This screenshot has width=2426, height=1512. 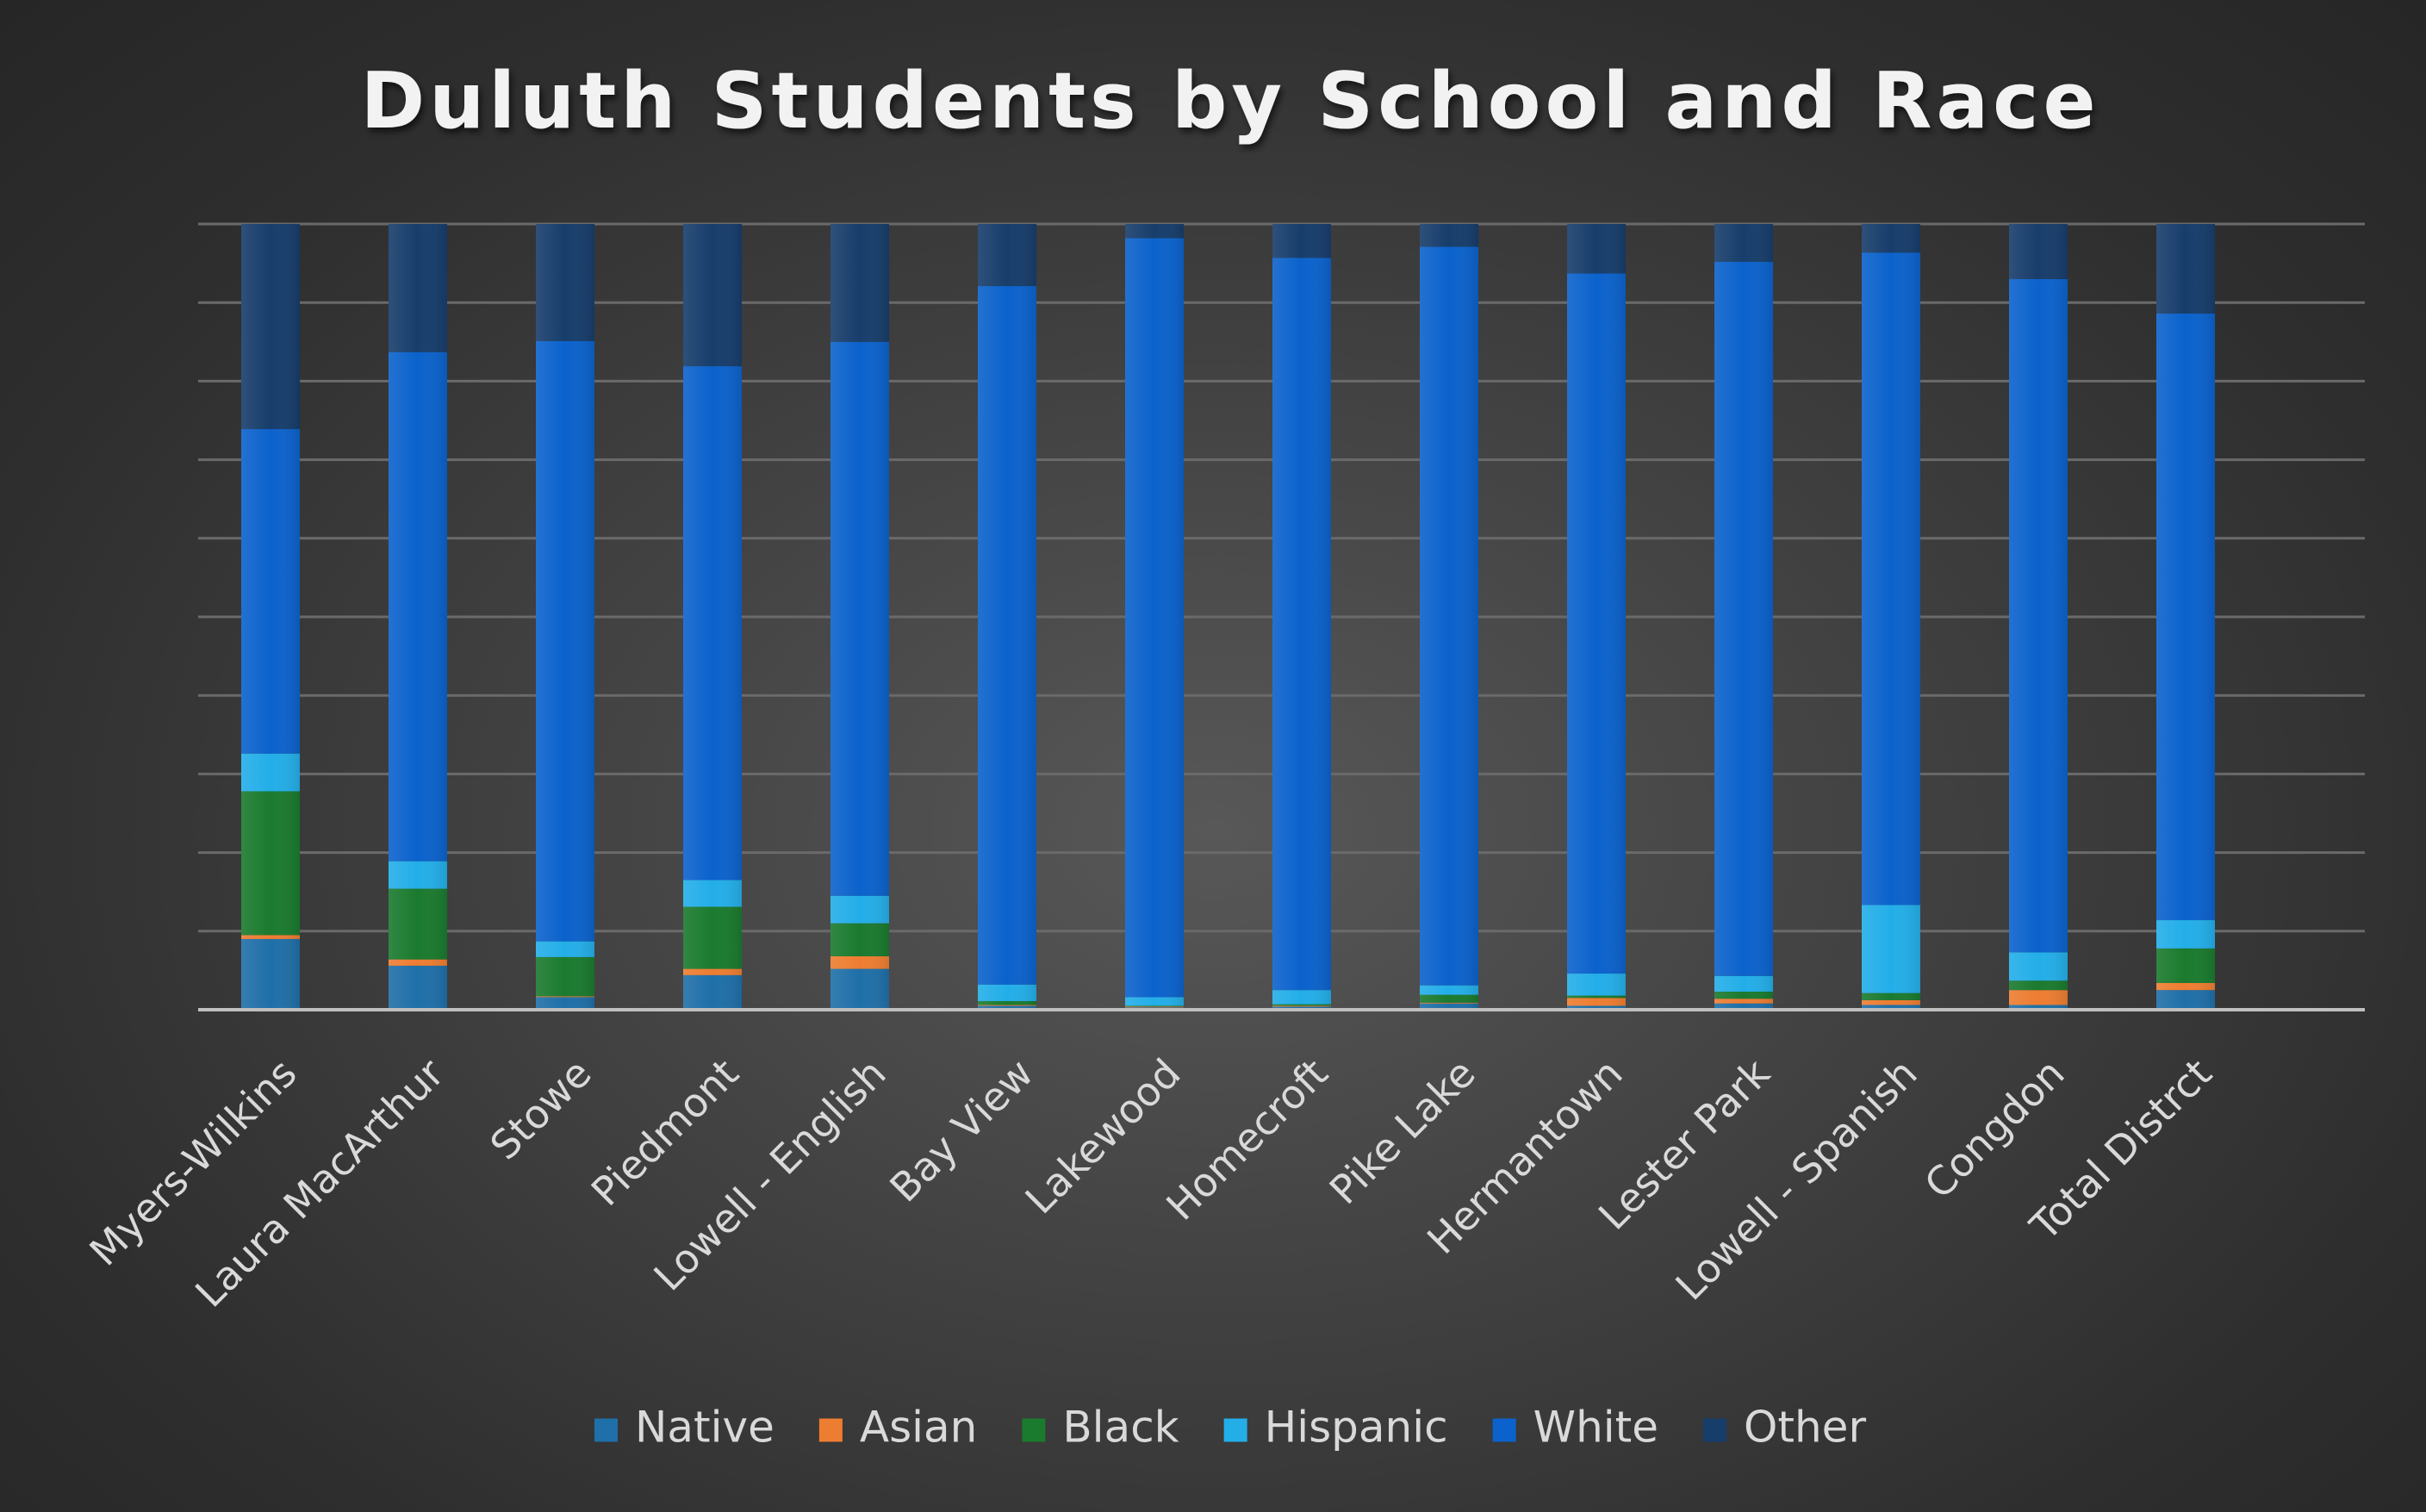 I want to click on x-tick-label: Congdon, so click(x=1994, y=1128).